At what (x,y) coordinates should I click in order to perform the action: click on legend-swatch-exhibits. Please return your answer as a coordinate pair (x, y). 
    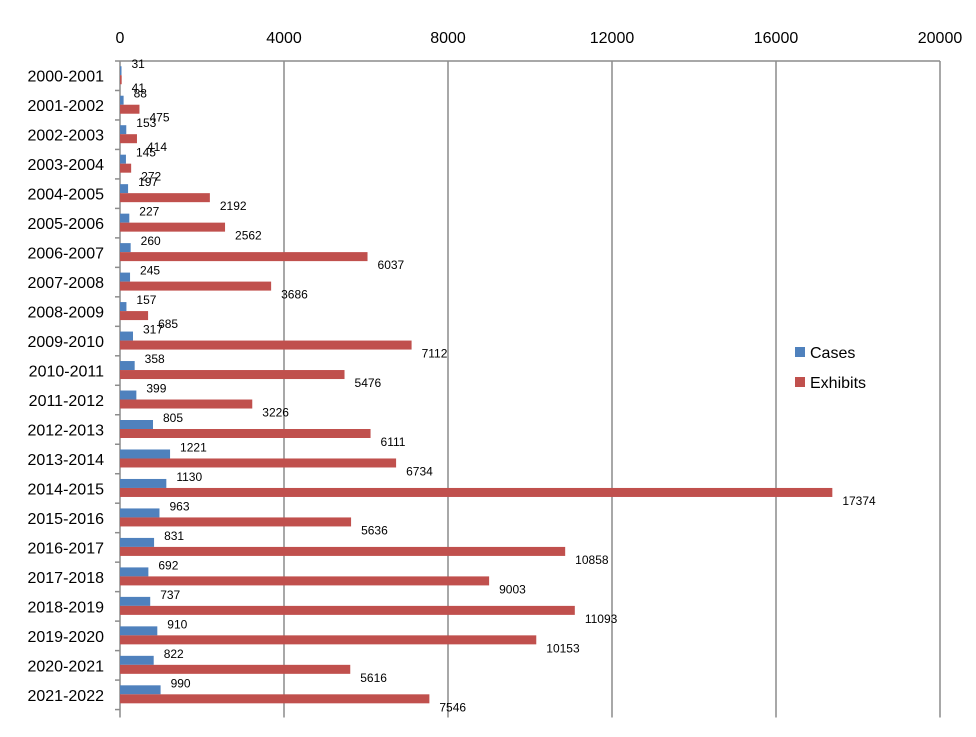
    Looking at the image, I should click on (800, 382).